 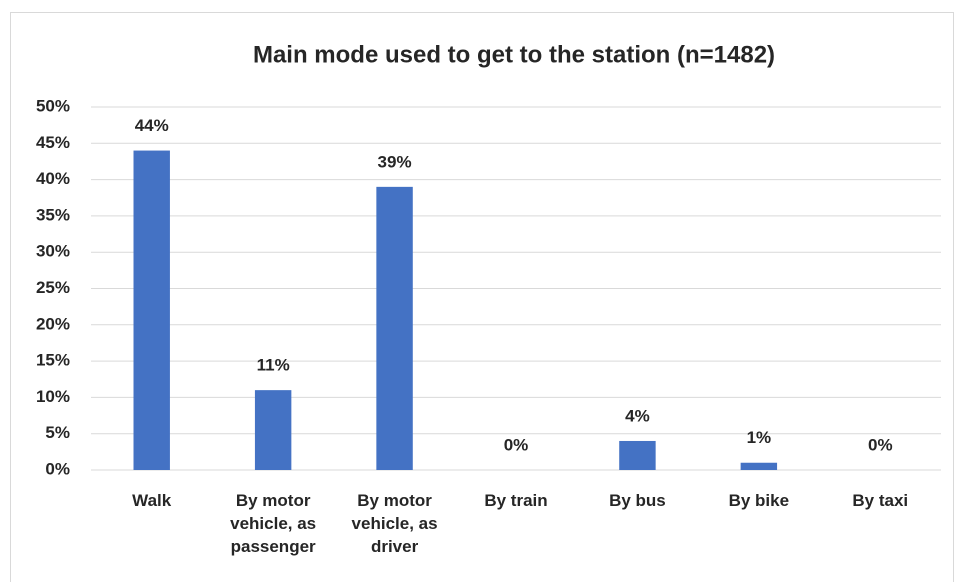 I want to click on y-tick-label: 20%, so click(x=53, y=323).